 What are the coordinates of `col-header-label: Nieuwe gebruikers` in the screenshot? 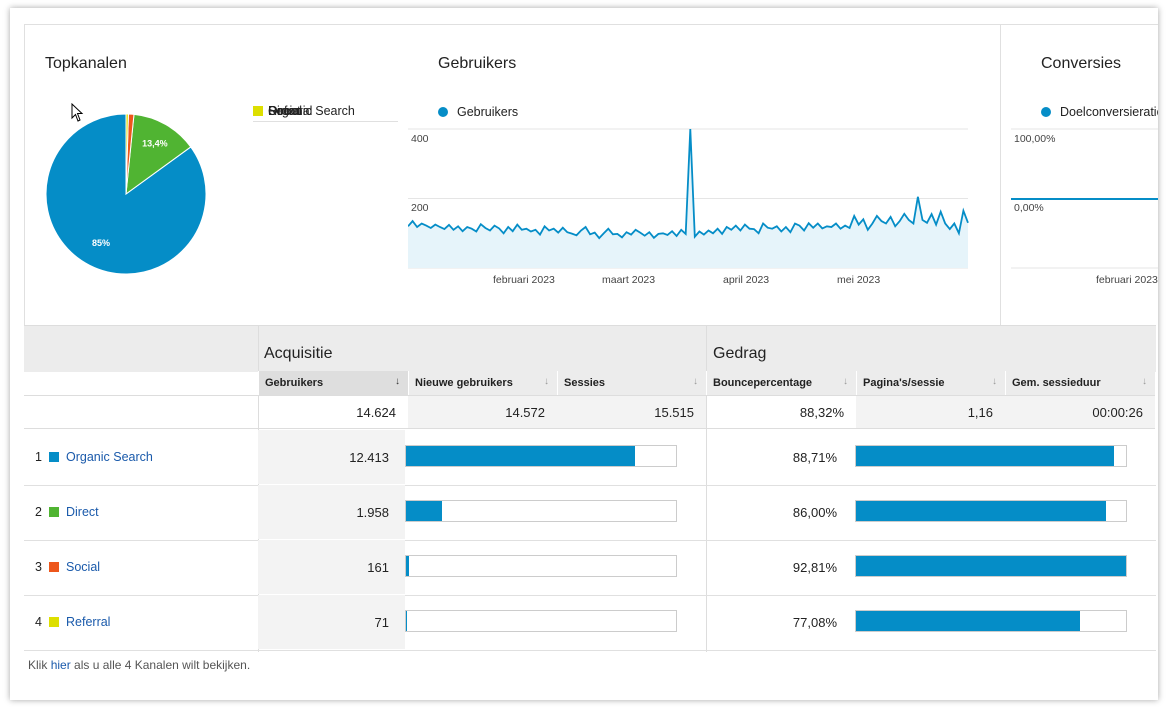 It's located at (464, 383).